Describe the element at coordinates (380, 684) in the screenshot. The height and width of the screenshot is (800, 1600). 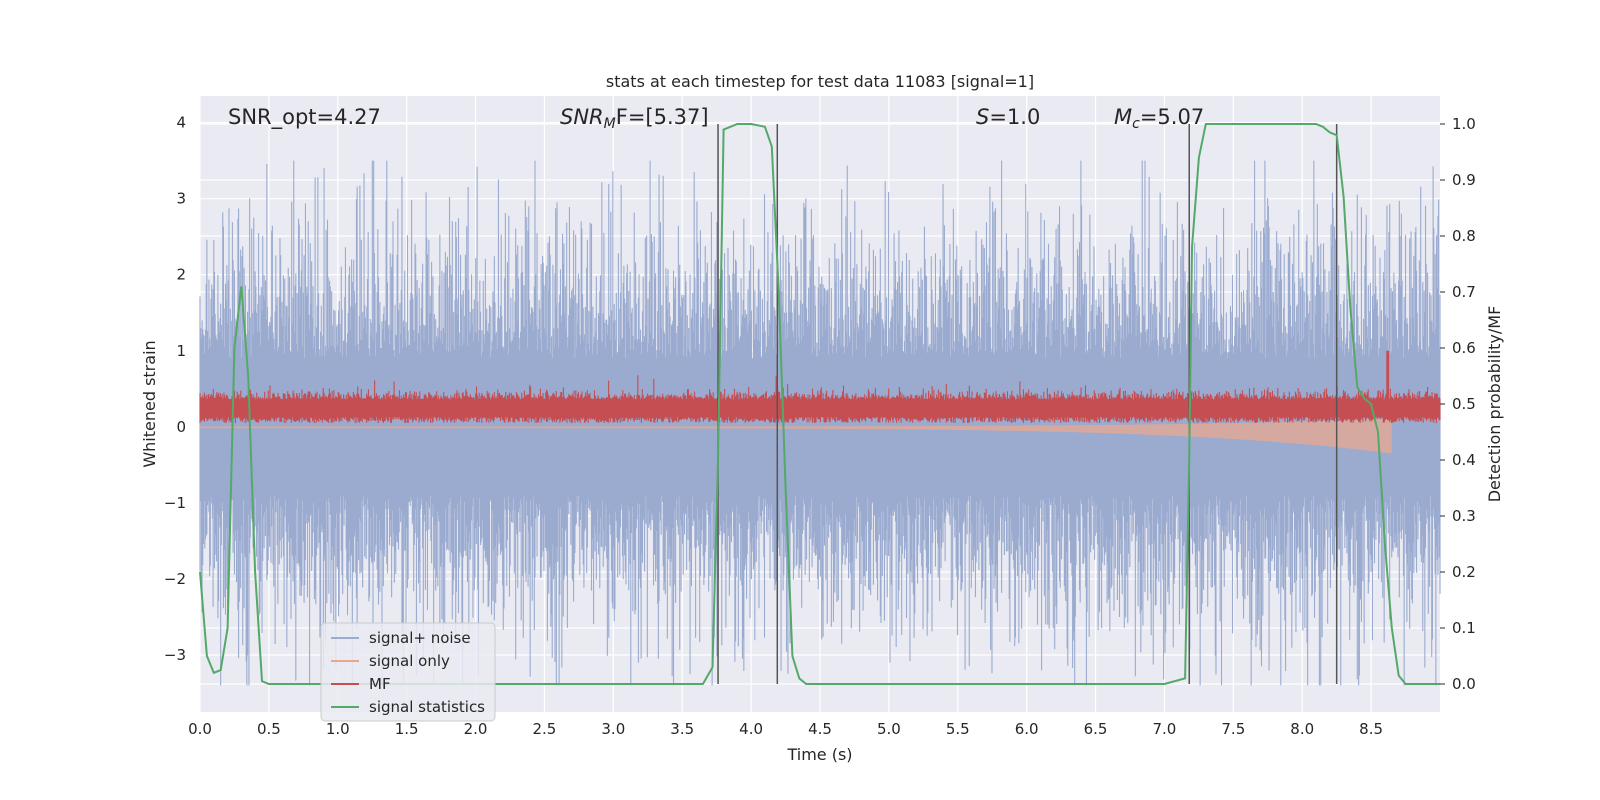
I see `legend-label-mf: MF` at that location.